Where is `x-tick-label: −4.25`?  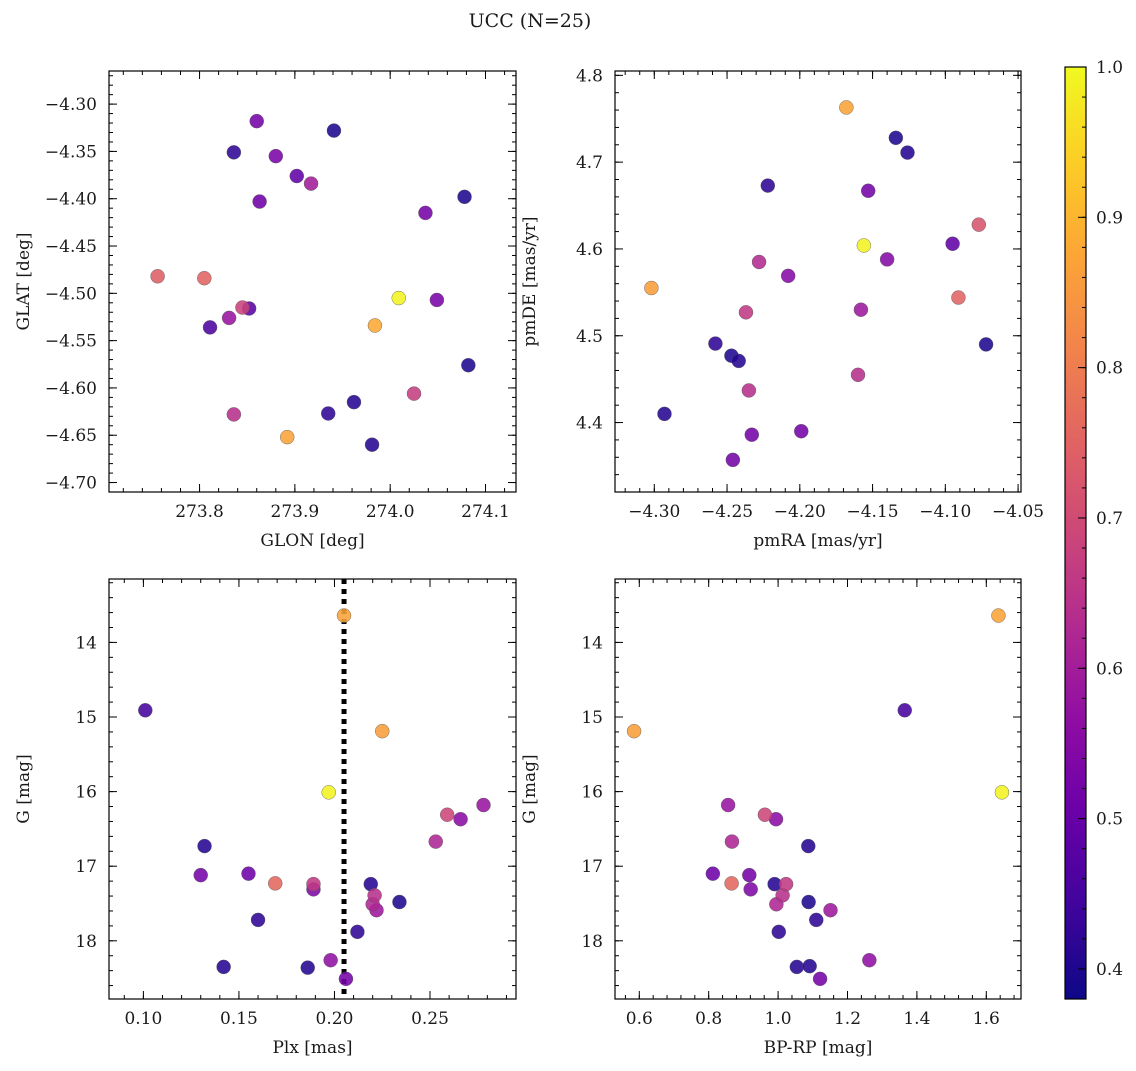 x-tick-label: −4.25 is located at coordinates (727, 512).